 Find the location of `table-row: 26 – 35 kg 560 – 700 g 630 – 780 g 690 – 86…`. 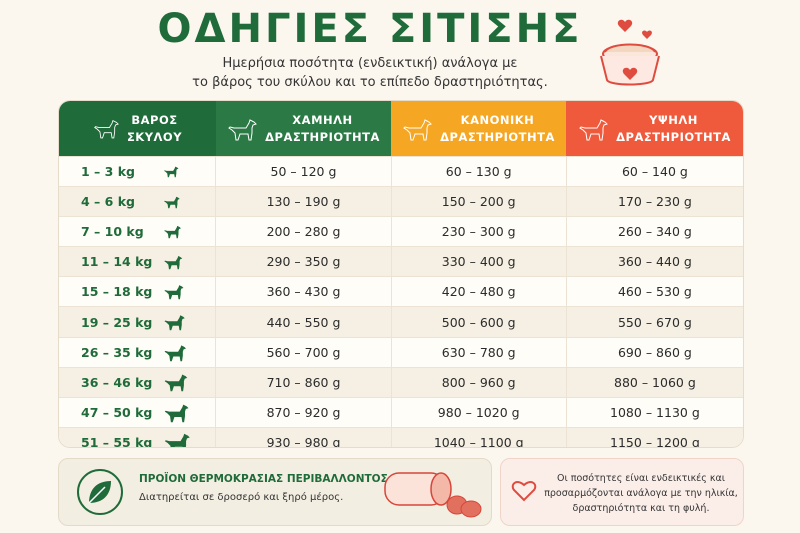

table-row: 26 – 35 kg 560 – 700 g 630 – 780 g 690 – 86… is located at coordinates (401, 351).